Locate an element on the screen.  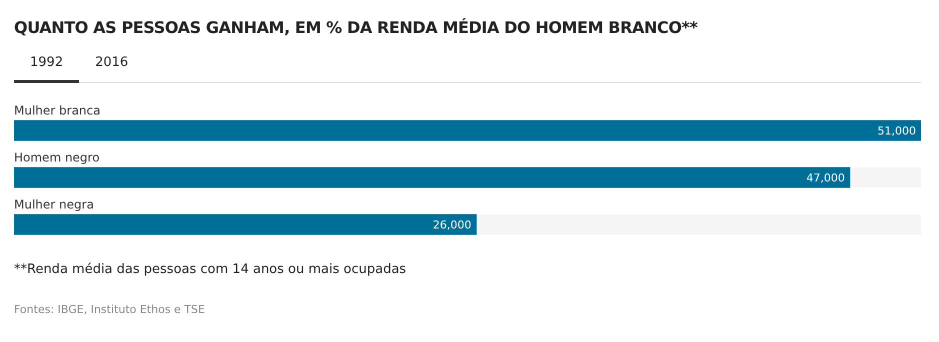
text: Fontes: IBGE, Instituto Ethos e TSE is located at coordinates (110, 309).